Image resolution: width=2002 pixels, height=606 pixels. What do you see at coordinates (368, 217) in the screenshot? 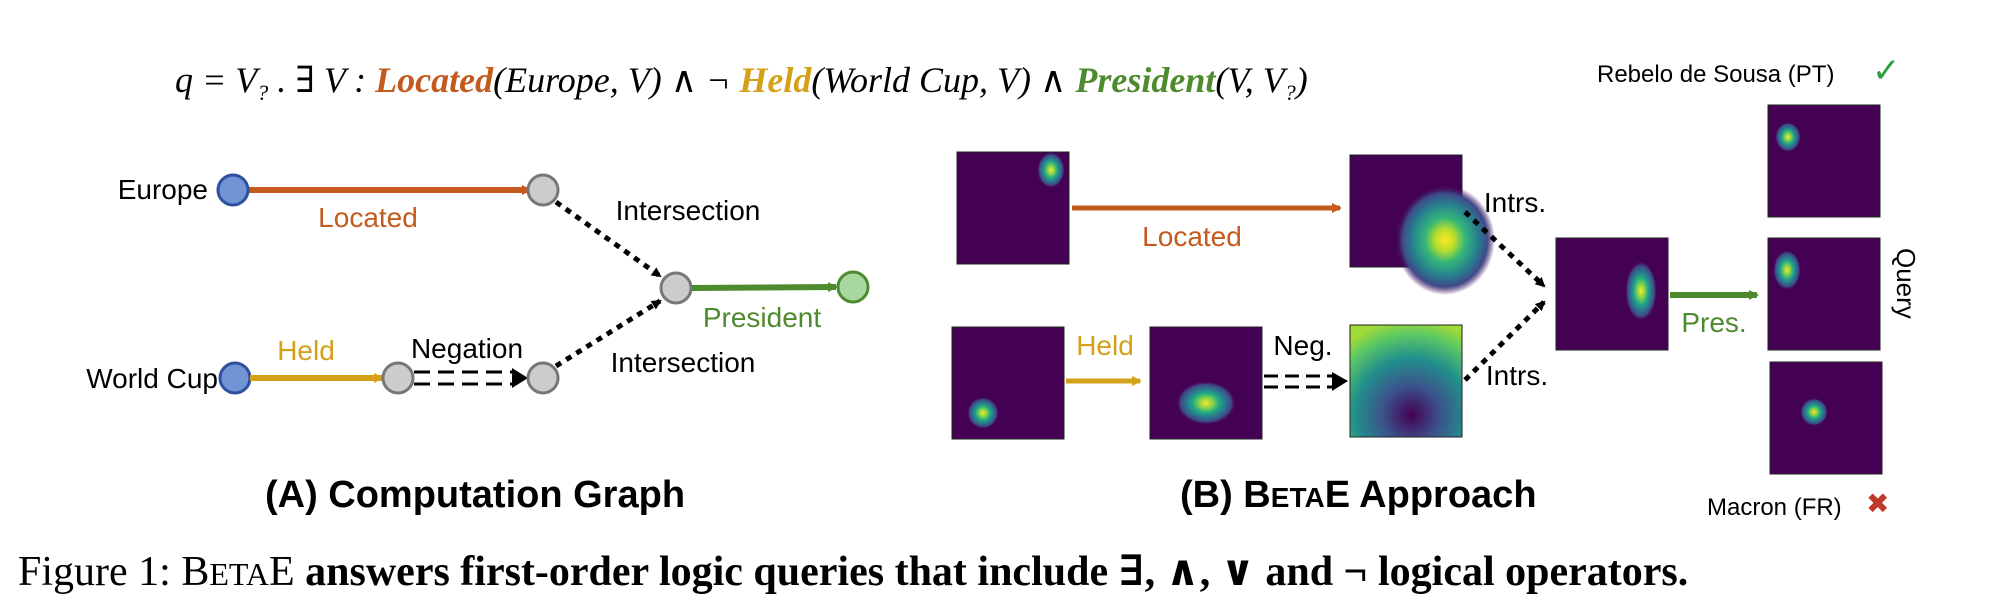
I see `edge-located-label: Located` at bounding box center [368, 217].